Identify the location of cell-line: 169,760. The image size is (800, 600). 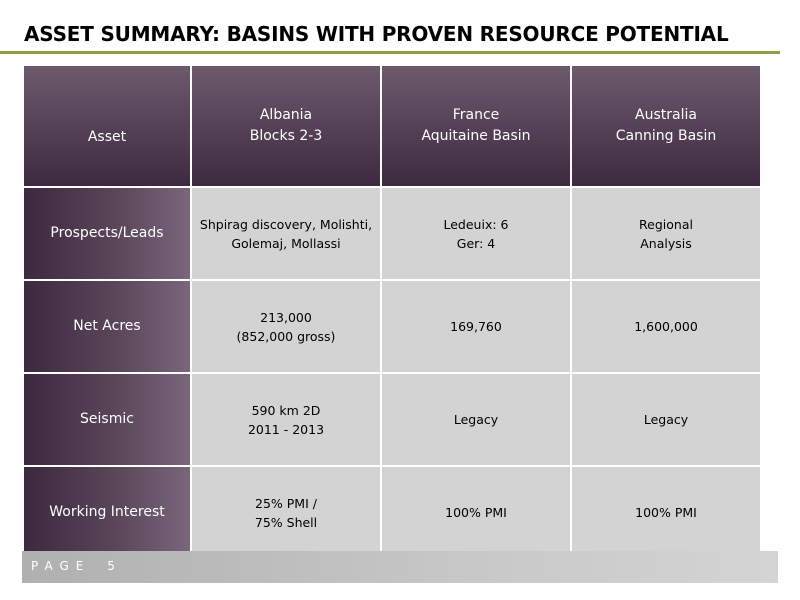
(476, 326).